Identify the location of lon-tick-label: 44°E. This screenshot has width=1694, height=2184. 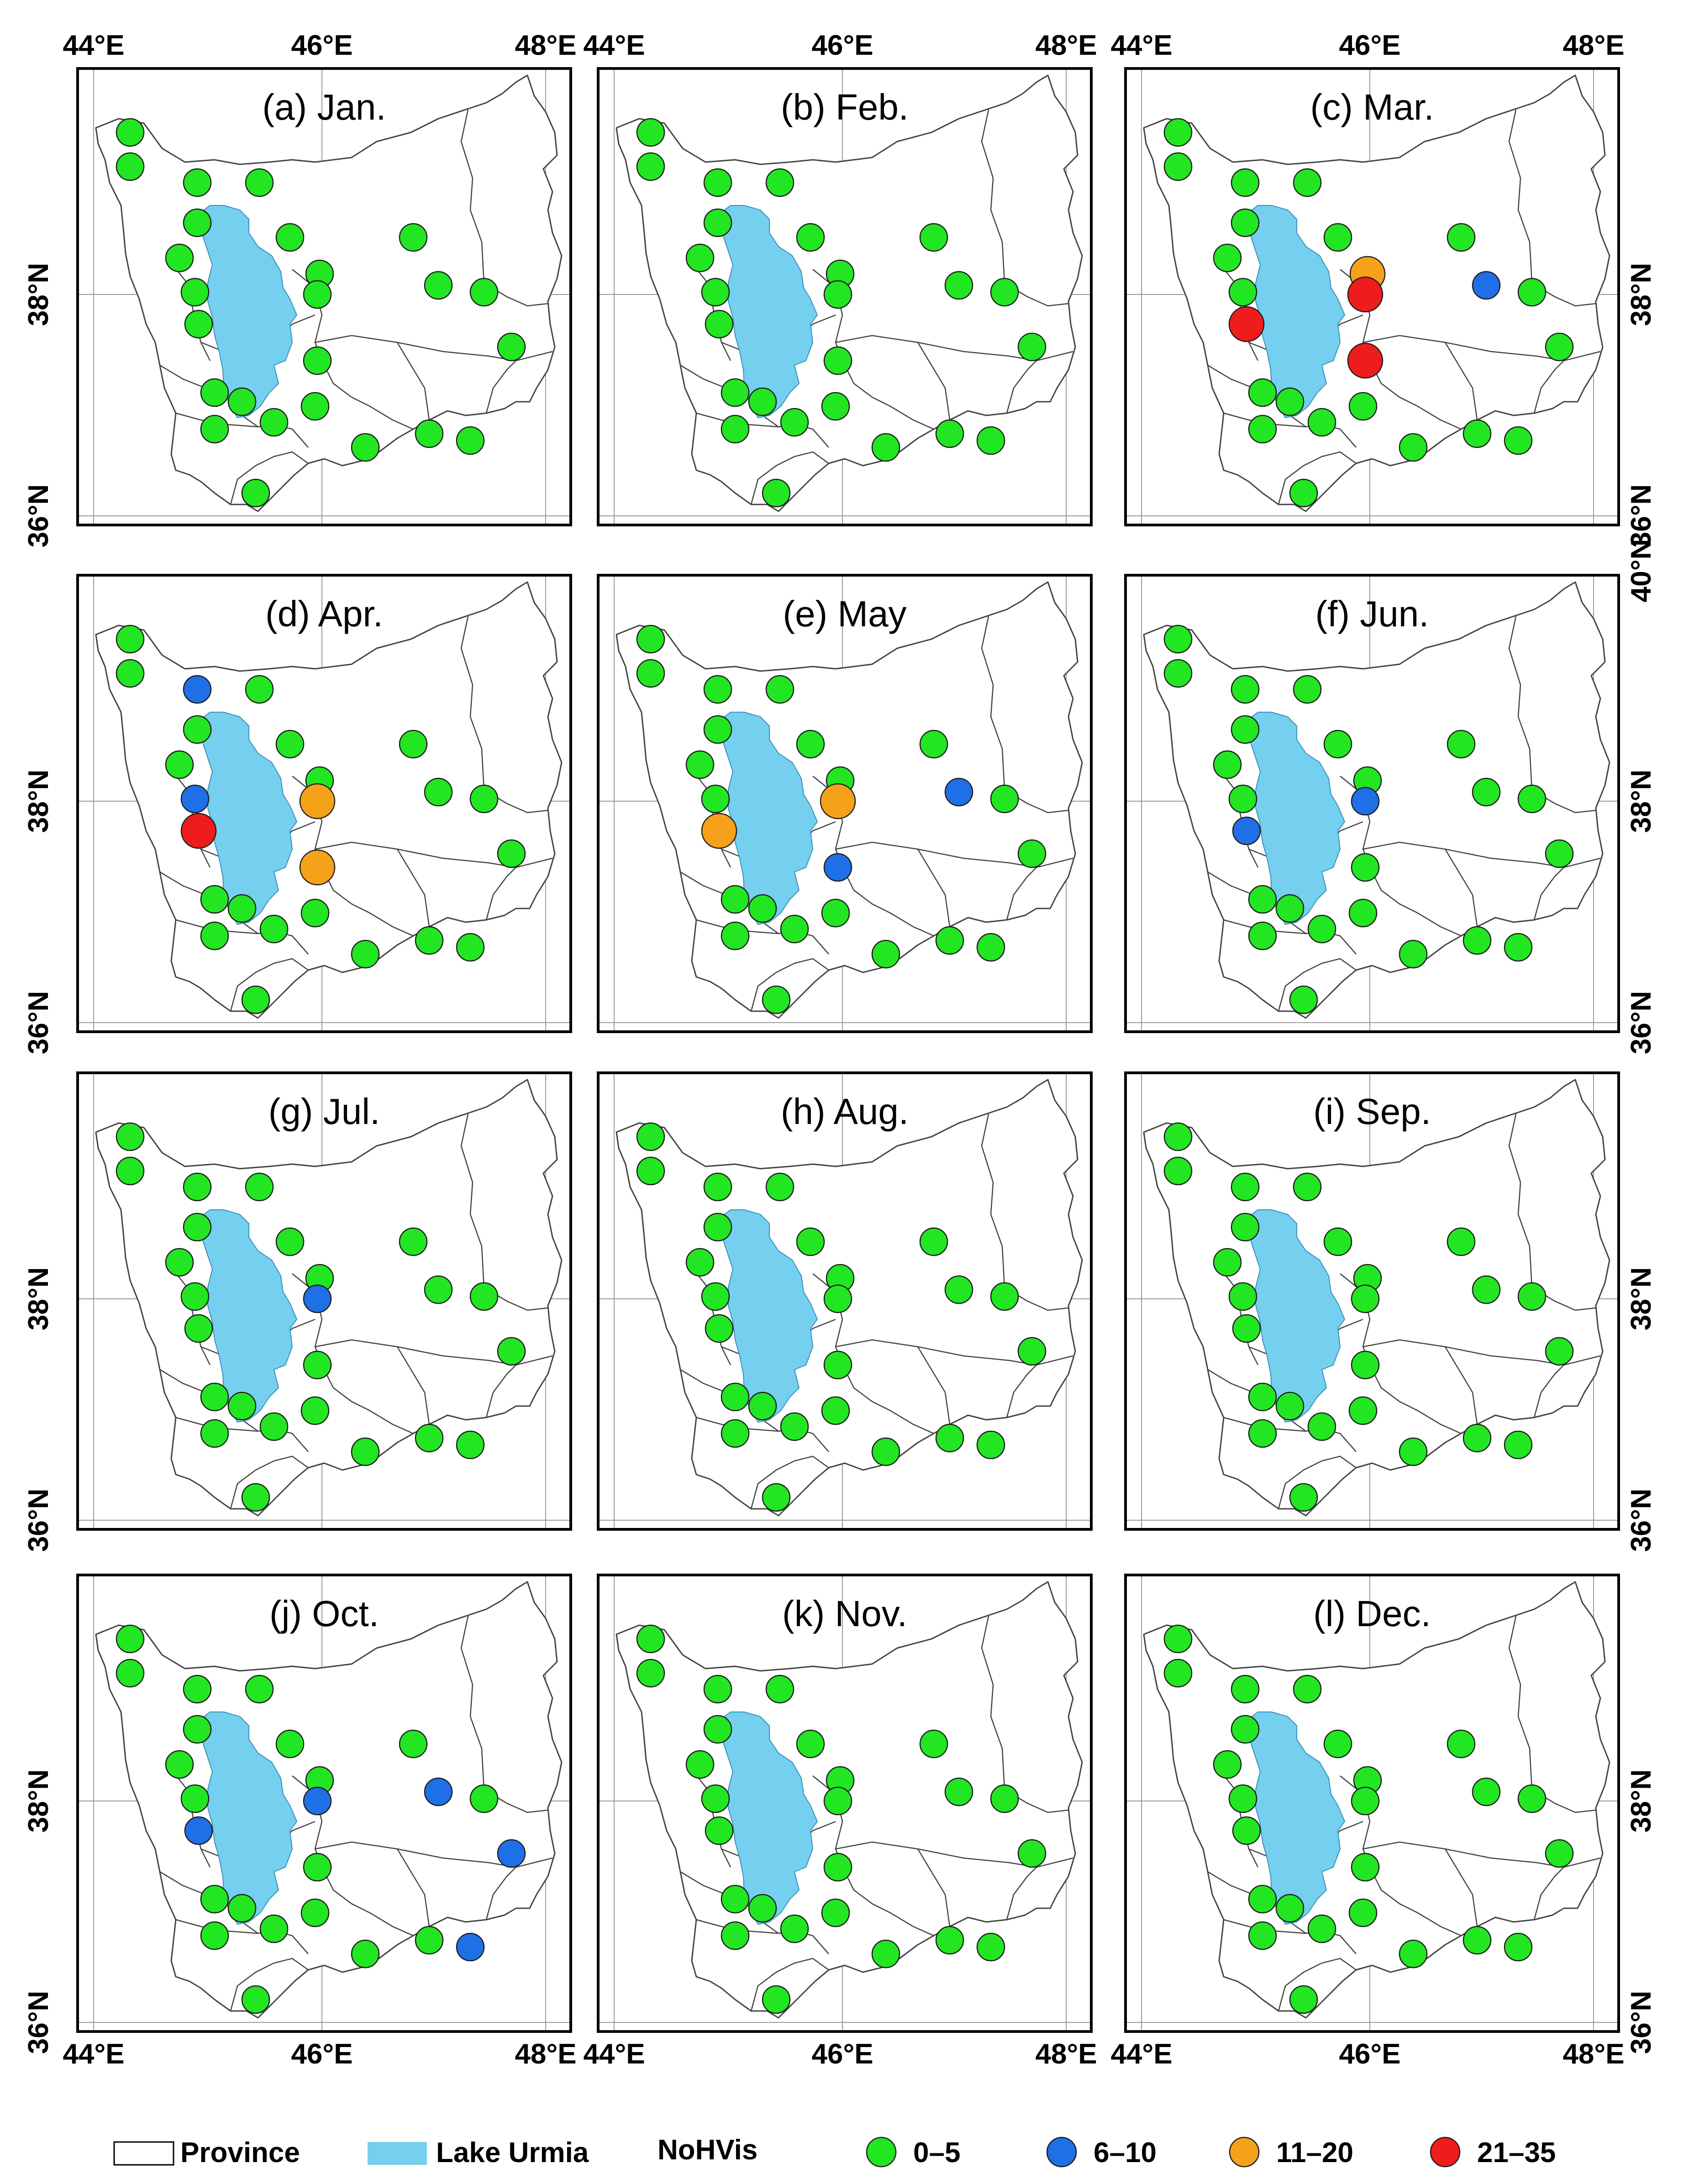
(1141, 45).